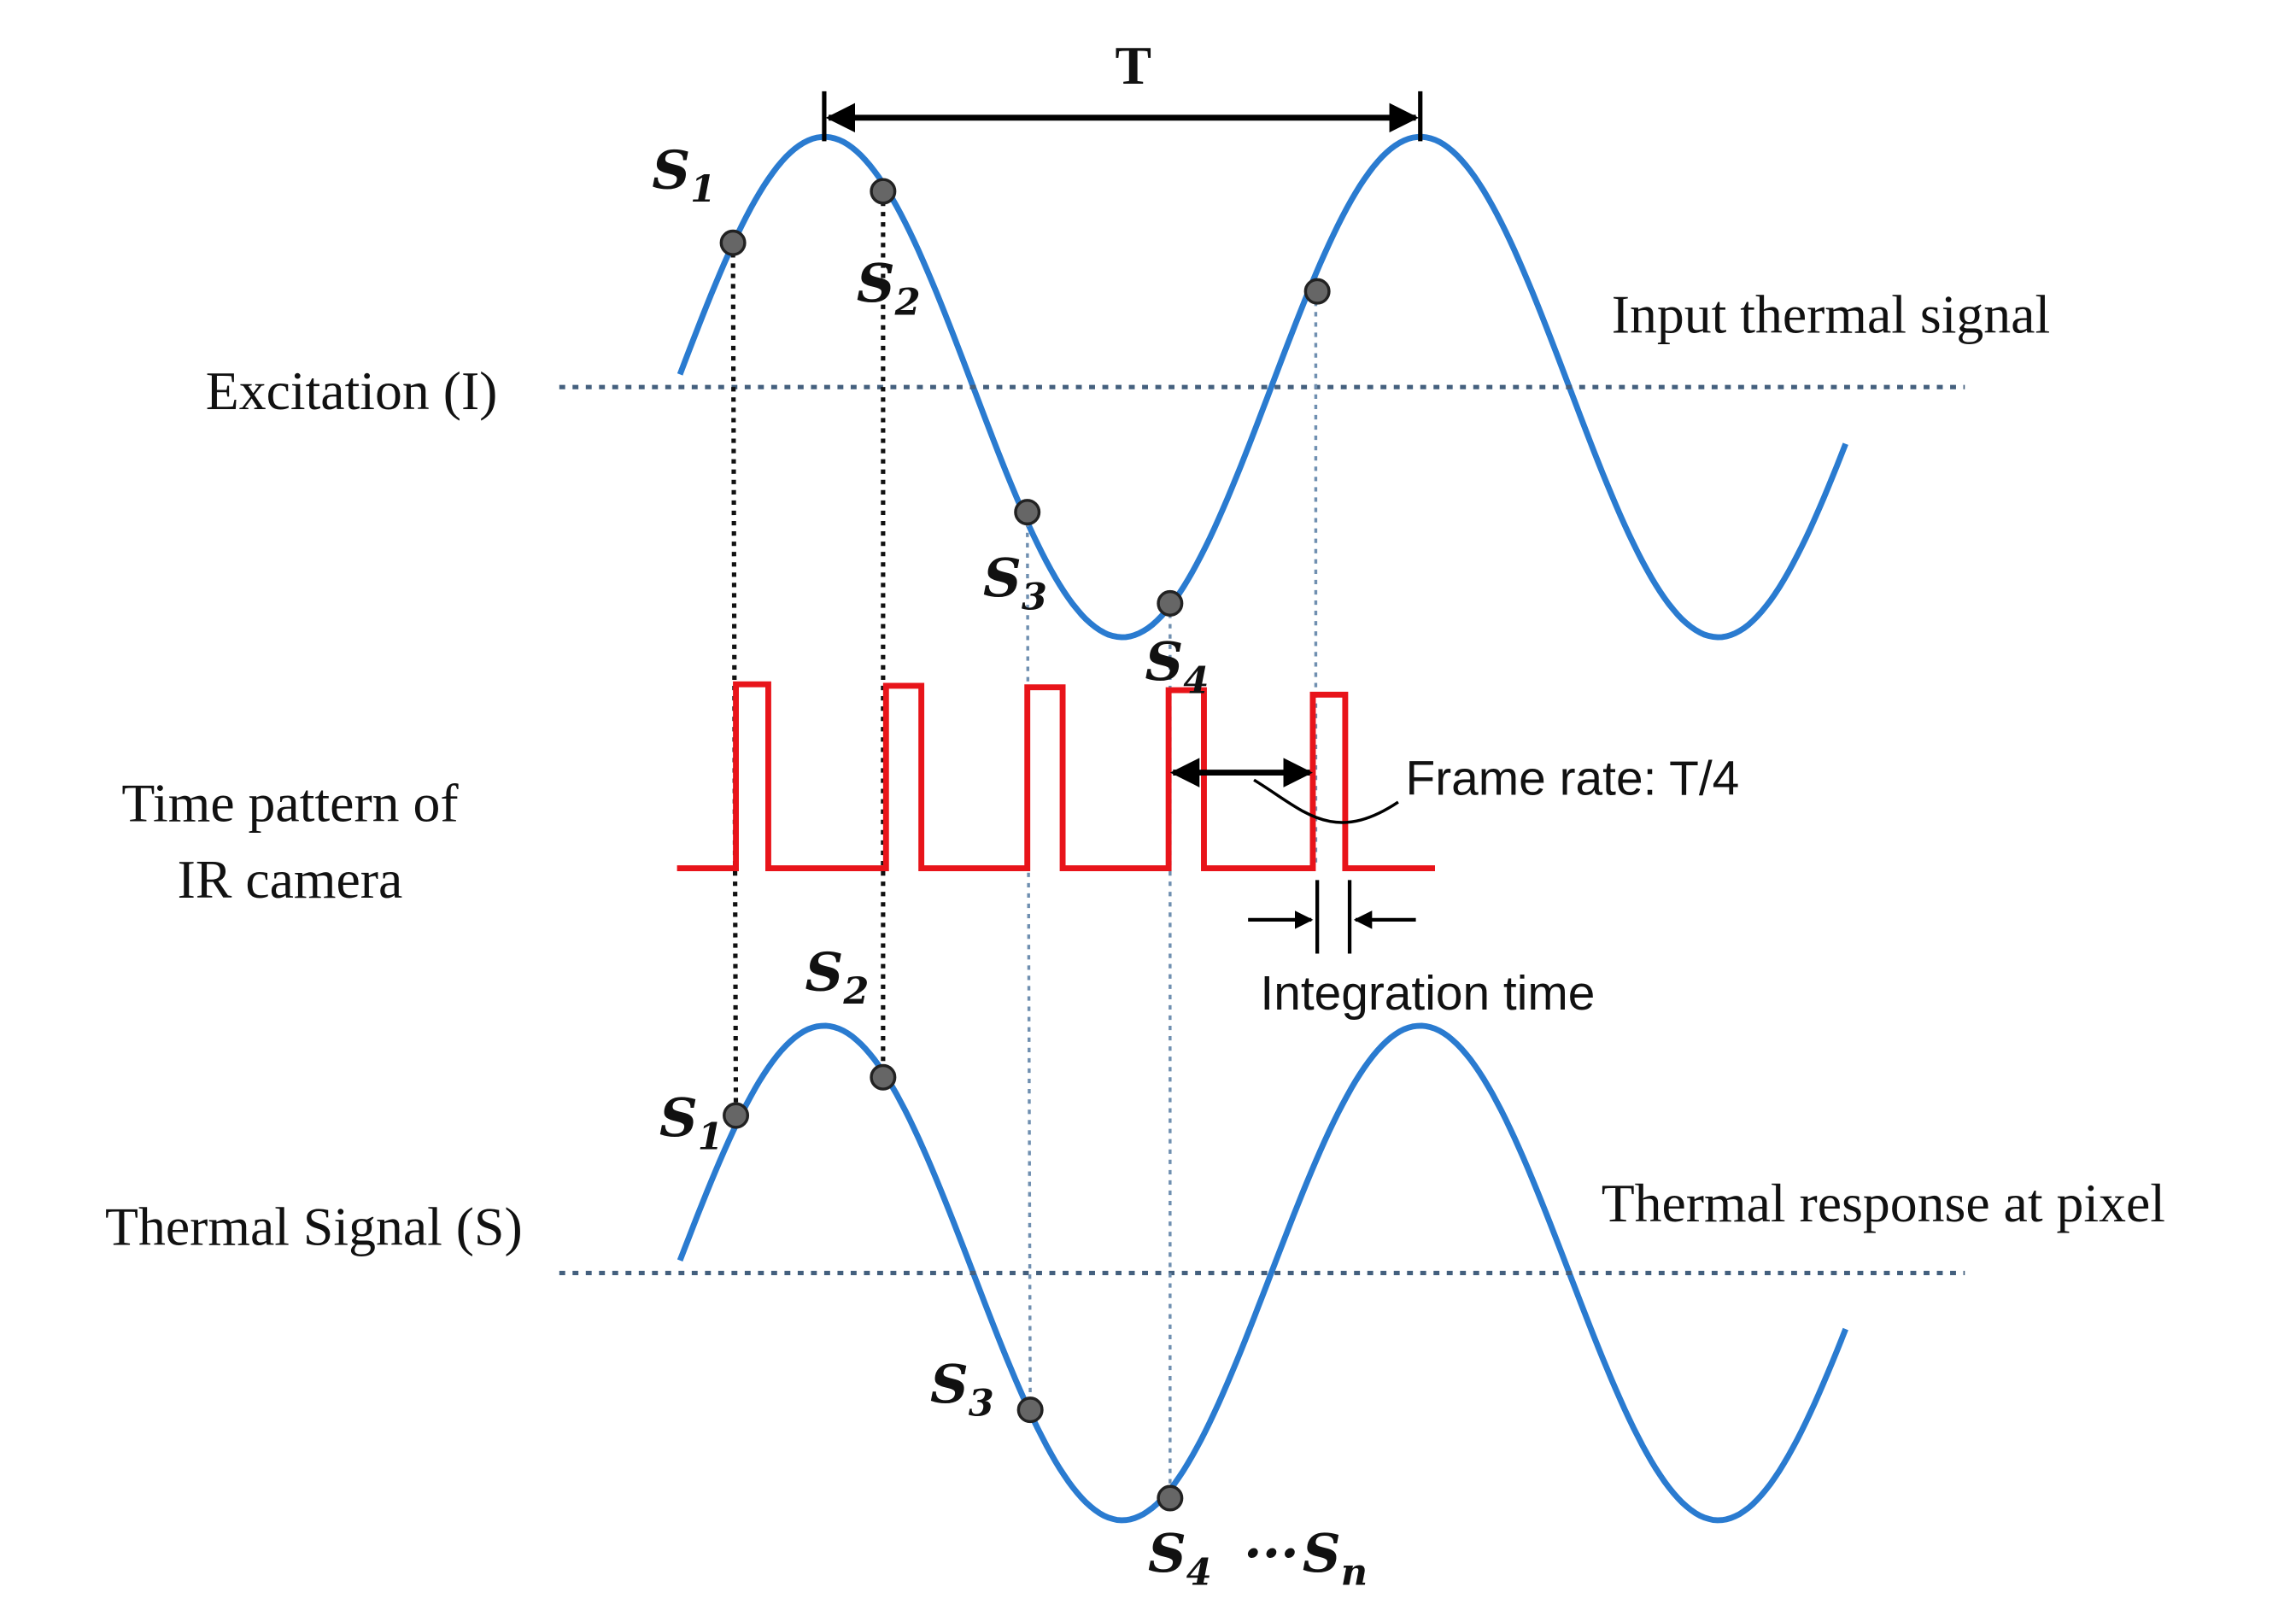 This screenshot has height=1610, width=2296. What do you see at coordinates (352, 390) in the screenshot?
I see `left-label: Excitation (I)` at bounding box center [352, 390].